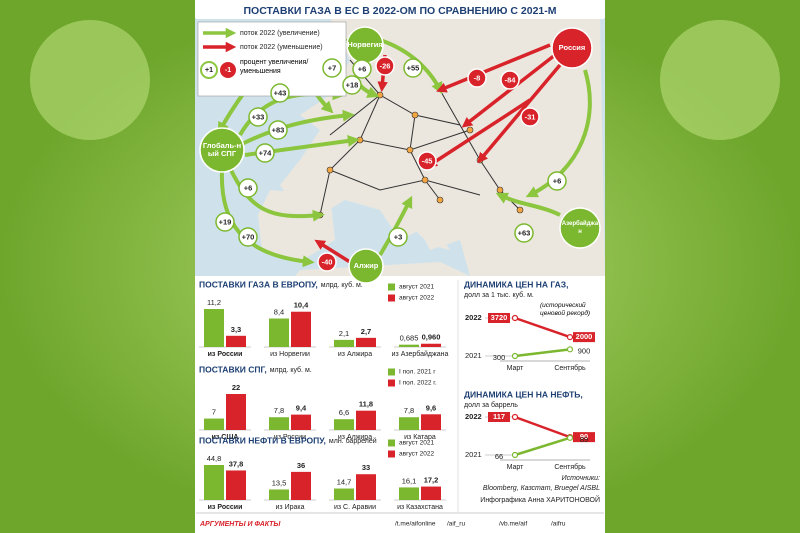 This screenshot has height=533, width=800. Describe the element at coordinates (90, 80) in the screenshot. I see `blur-spot` at that location.